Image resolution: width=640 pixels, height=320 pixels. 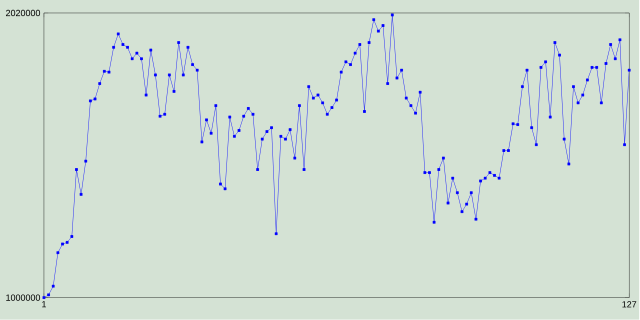 What do you see at coordinates (23, 13) in the screenshot?
I see `y-tick-label: 2020000` at bounding box center [23, 13].